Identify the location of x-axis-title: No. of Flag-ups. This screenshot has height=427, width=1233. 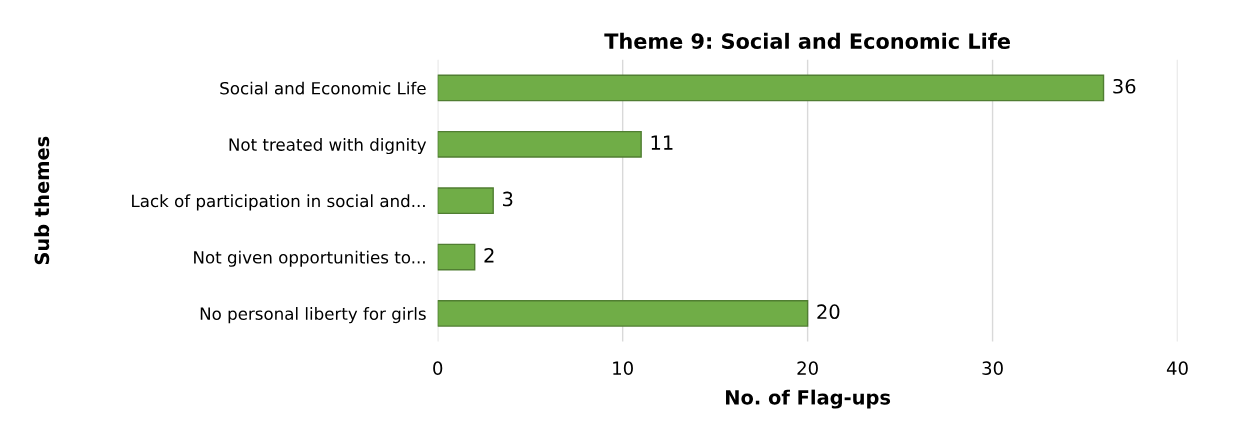
(808, 399).